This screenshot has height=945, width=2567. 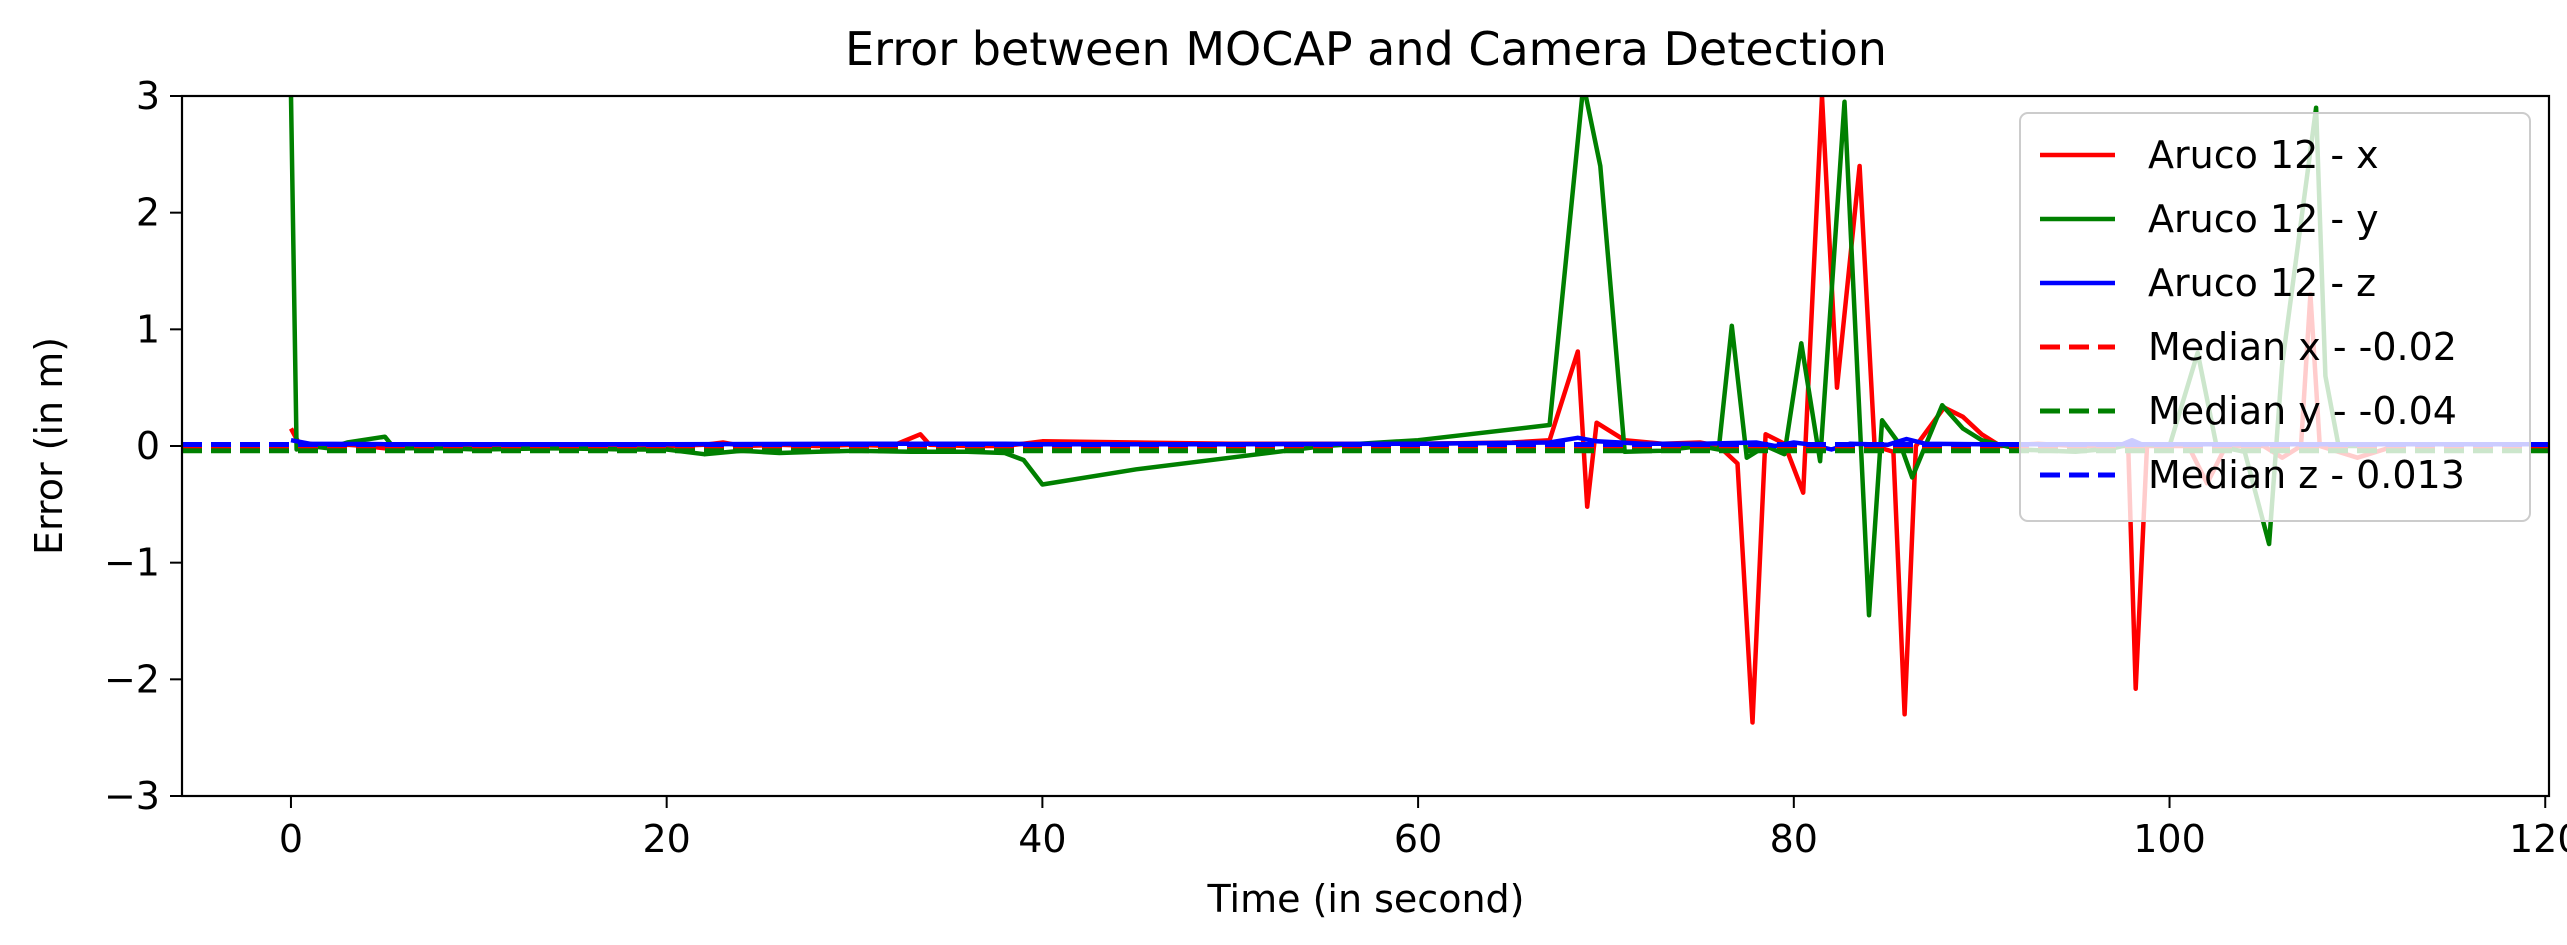 What do you see at coordinates (1366, 899) in the screenshot?
I see `x-axis-label: Time (in second)` at bounding box center [1366, 899].